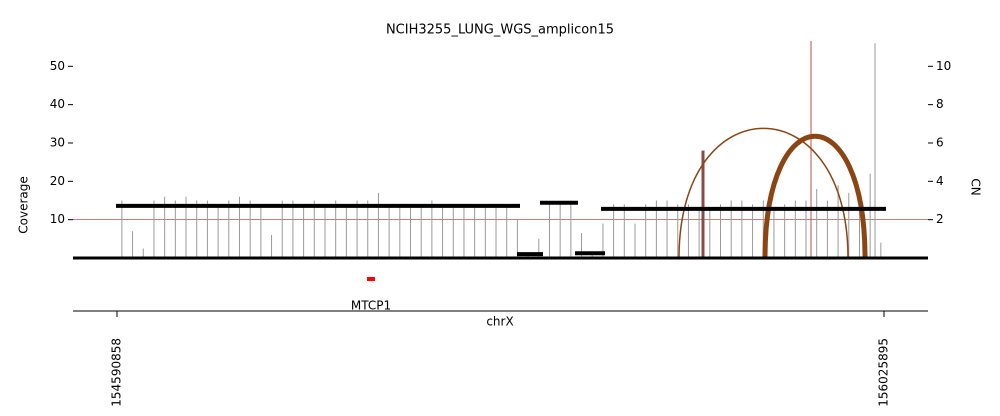 The height and width of the screenshot is (416, 1000). What do you see at coordinates (57, 104) in the screenshot?
I see `y-tick-label: 40` at bounding box center [57, 104].